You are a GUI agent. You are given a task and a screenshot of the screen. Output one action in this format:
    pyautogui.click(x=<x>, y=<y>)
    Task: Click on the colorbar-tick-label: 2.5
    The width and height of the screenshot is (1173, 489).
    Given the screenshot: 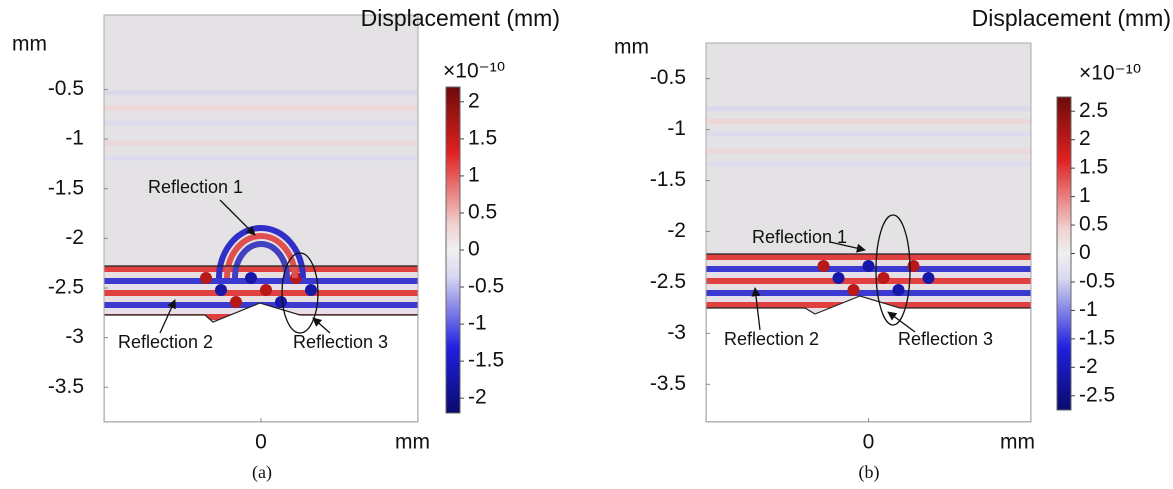 What is the action you would take?
    pyautogui.click(x=1093, y=110)
    